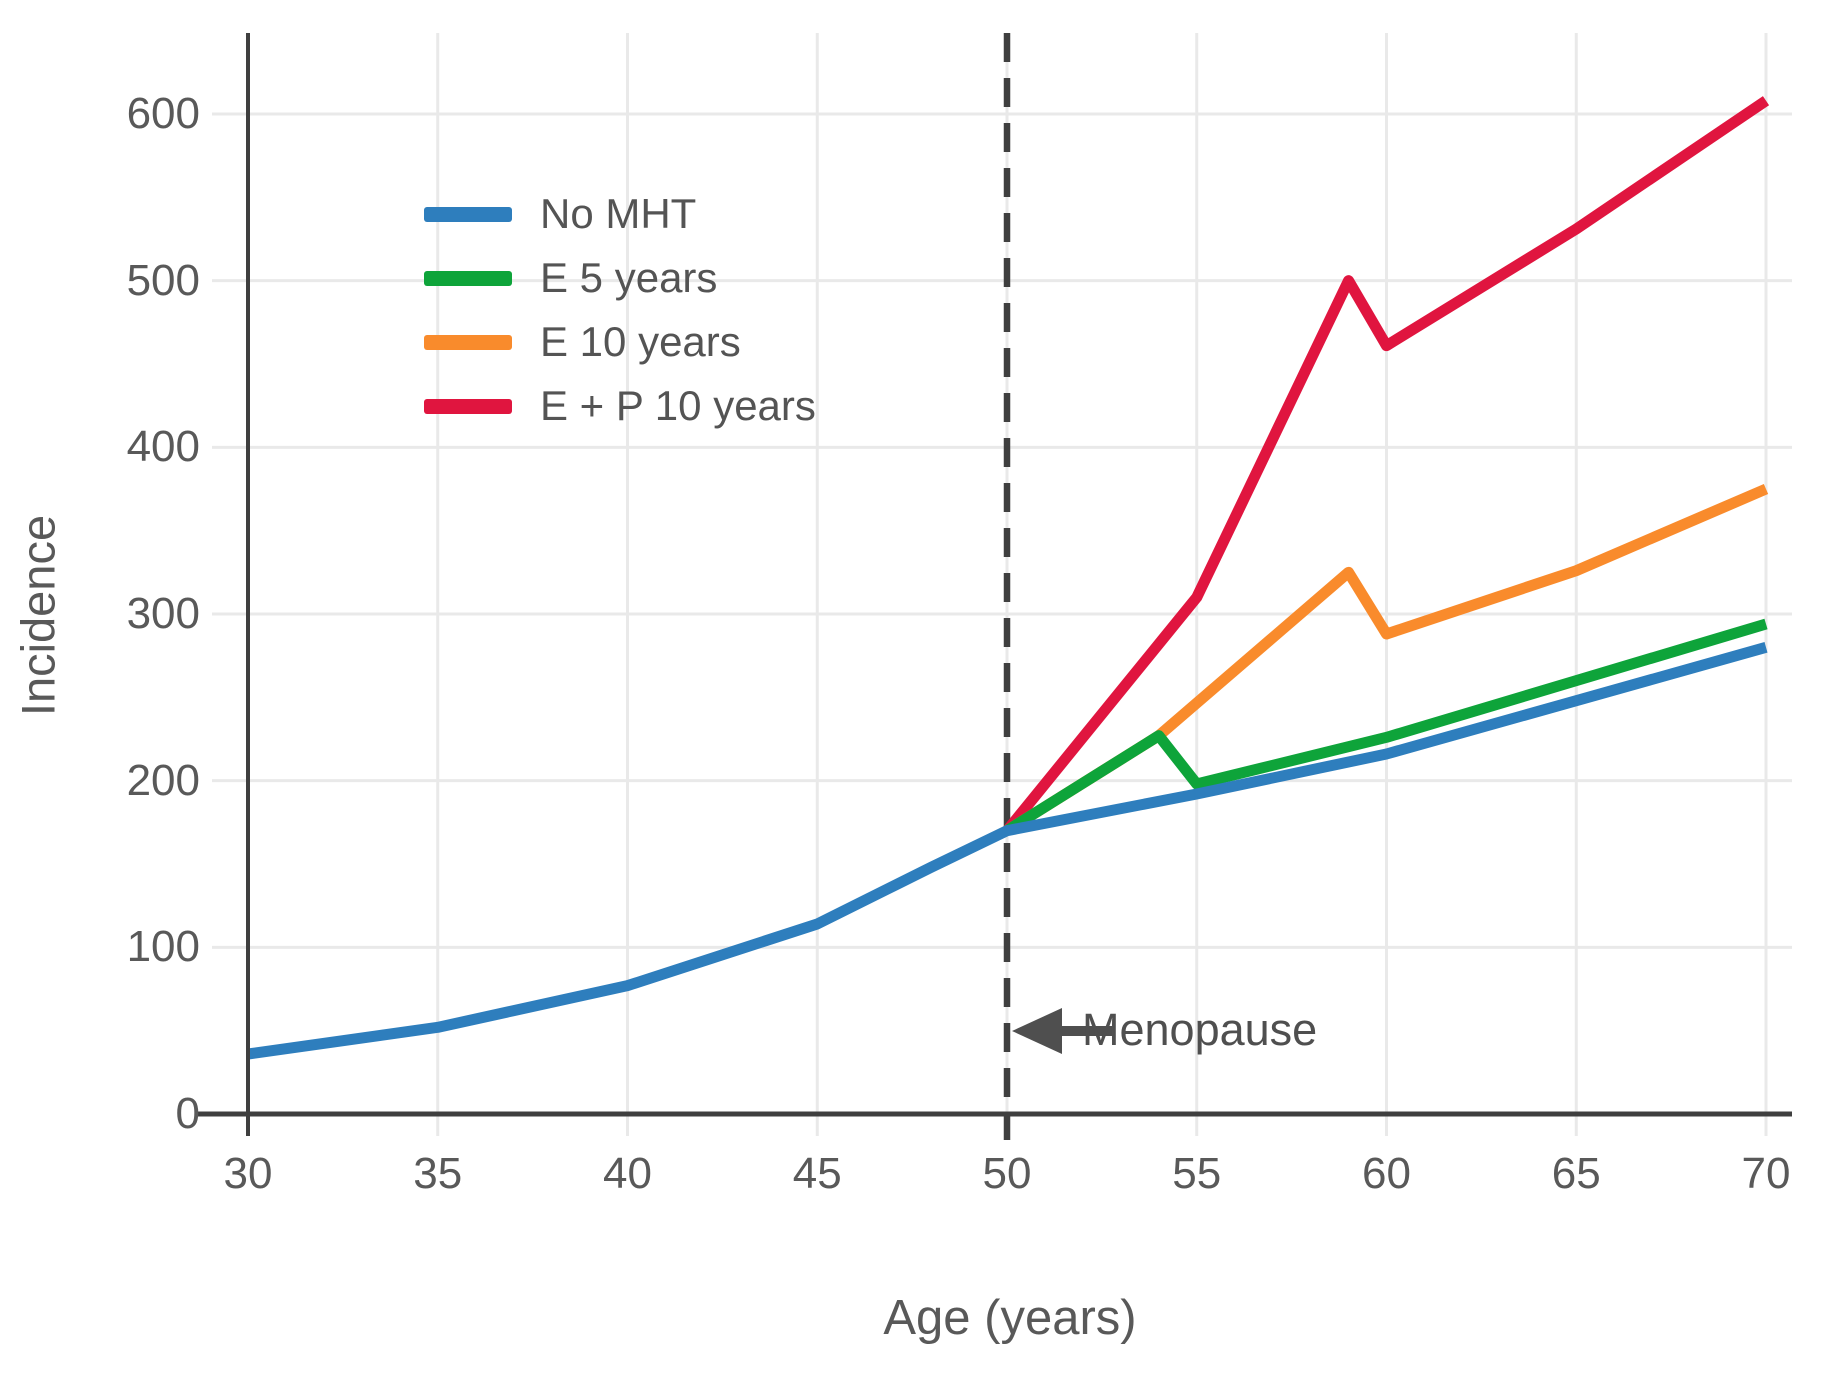 Image resolution: width=1834 pixels, height=1378 pixels. What do you see at coordinates (627, 1173) in the screenshot?
I see `x-tick-label: 40` at bounding box center [627, 1173].